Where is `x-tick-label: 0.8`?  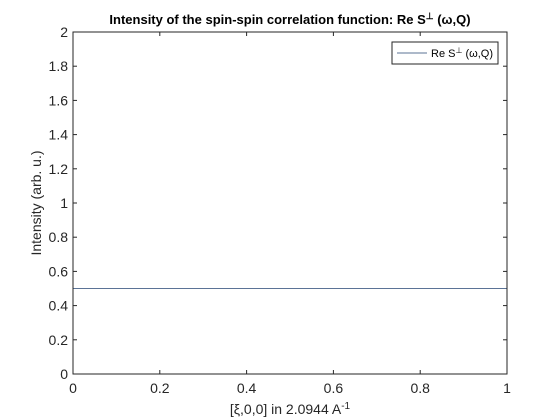 x-tick-label: 0.8 is located at coordinates (420, 388).